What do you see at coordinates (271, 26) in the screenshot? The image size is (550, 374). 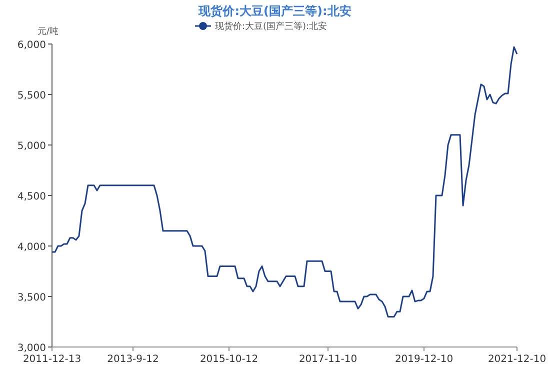 I see `legend-label: 现货价:大豆(国产三等):北安` at bounding box center [271, 26].